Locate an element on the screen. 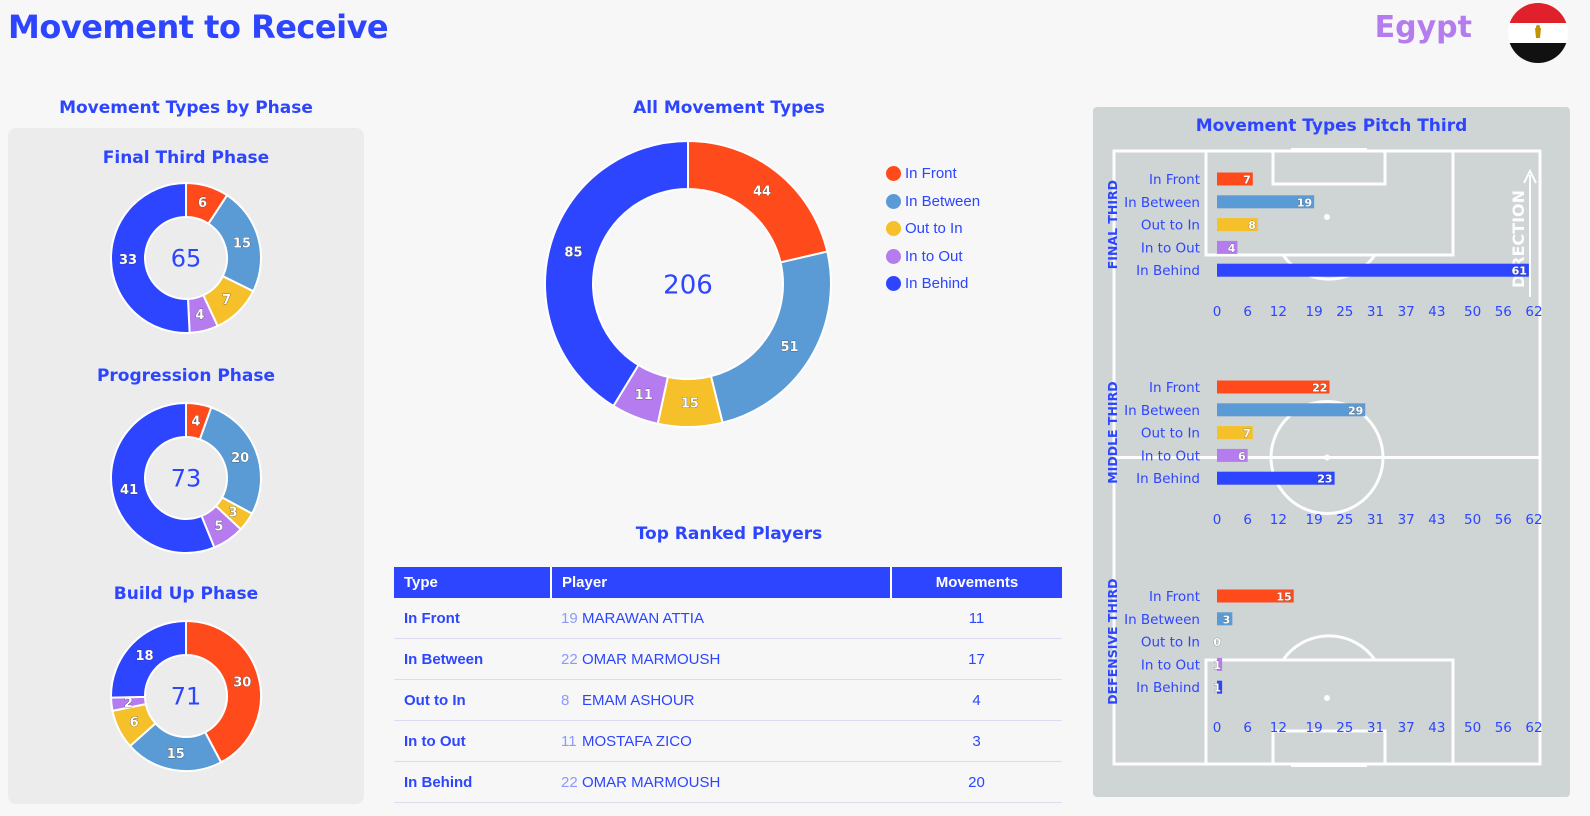 The image size is (1590, 816). row-player-cell: 22 OMAR MARMOUSH is located at coordinates (721, 659).